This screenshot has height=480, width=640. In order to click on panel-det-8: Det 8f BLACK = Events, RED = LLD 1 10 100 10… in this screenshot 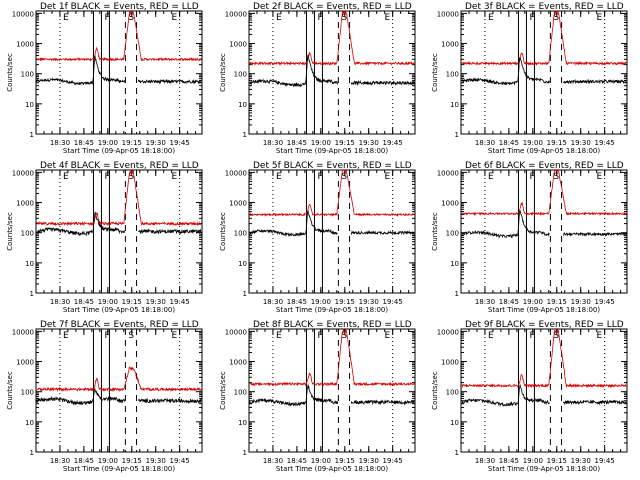, I will do `click(317, 396)`.